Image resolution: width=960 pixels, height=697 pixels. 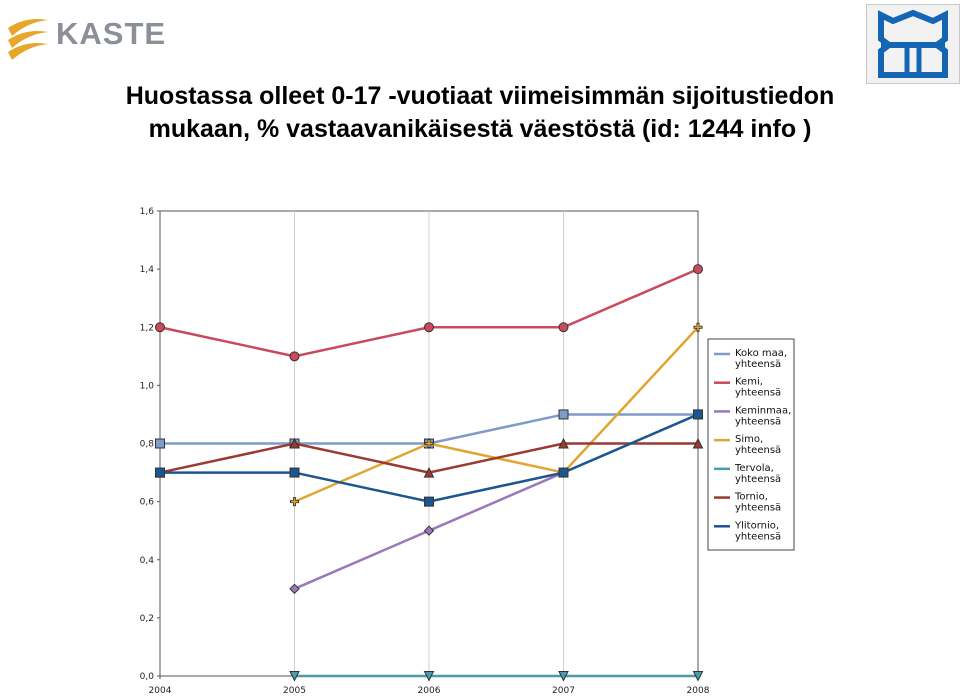 What do you see at coordinates (761, 353) in the screenshot?
I see `legend-label: Koko maa,` at bounding box center [761, 353].